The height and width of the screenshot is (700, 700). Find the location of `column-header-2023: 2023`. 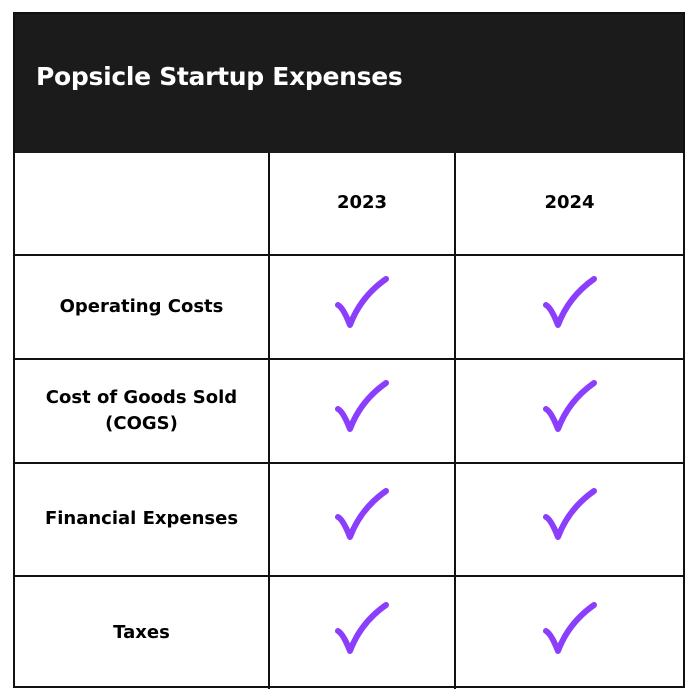

column-header-2023: 2023 is located at coordinates (362, 204).